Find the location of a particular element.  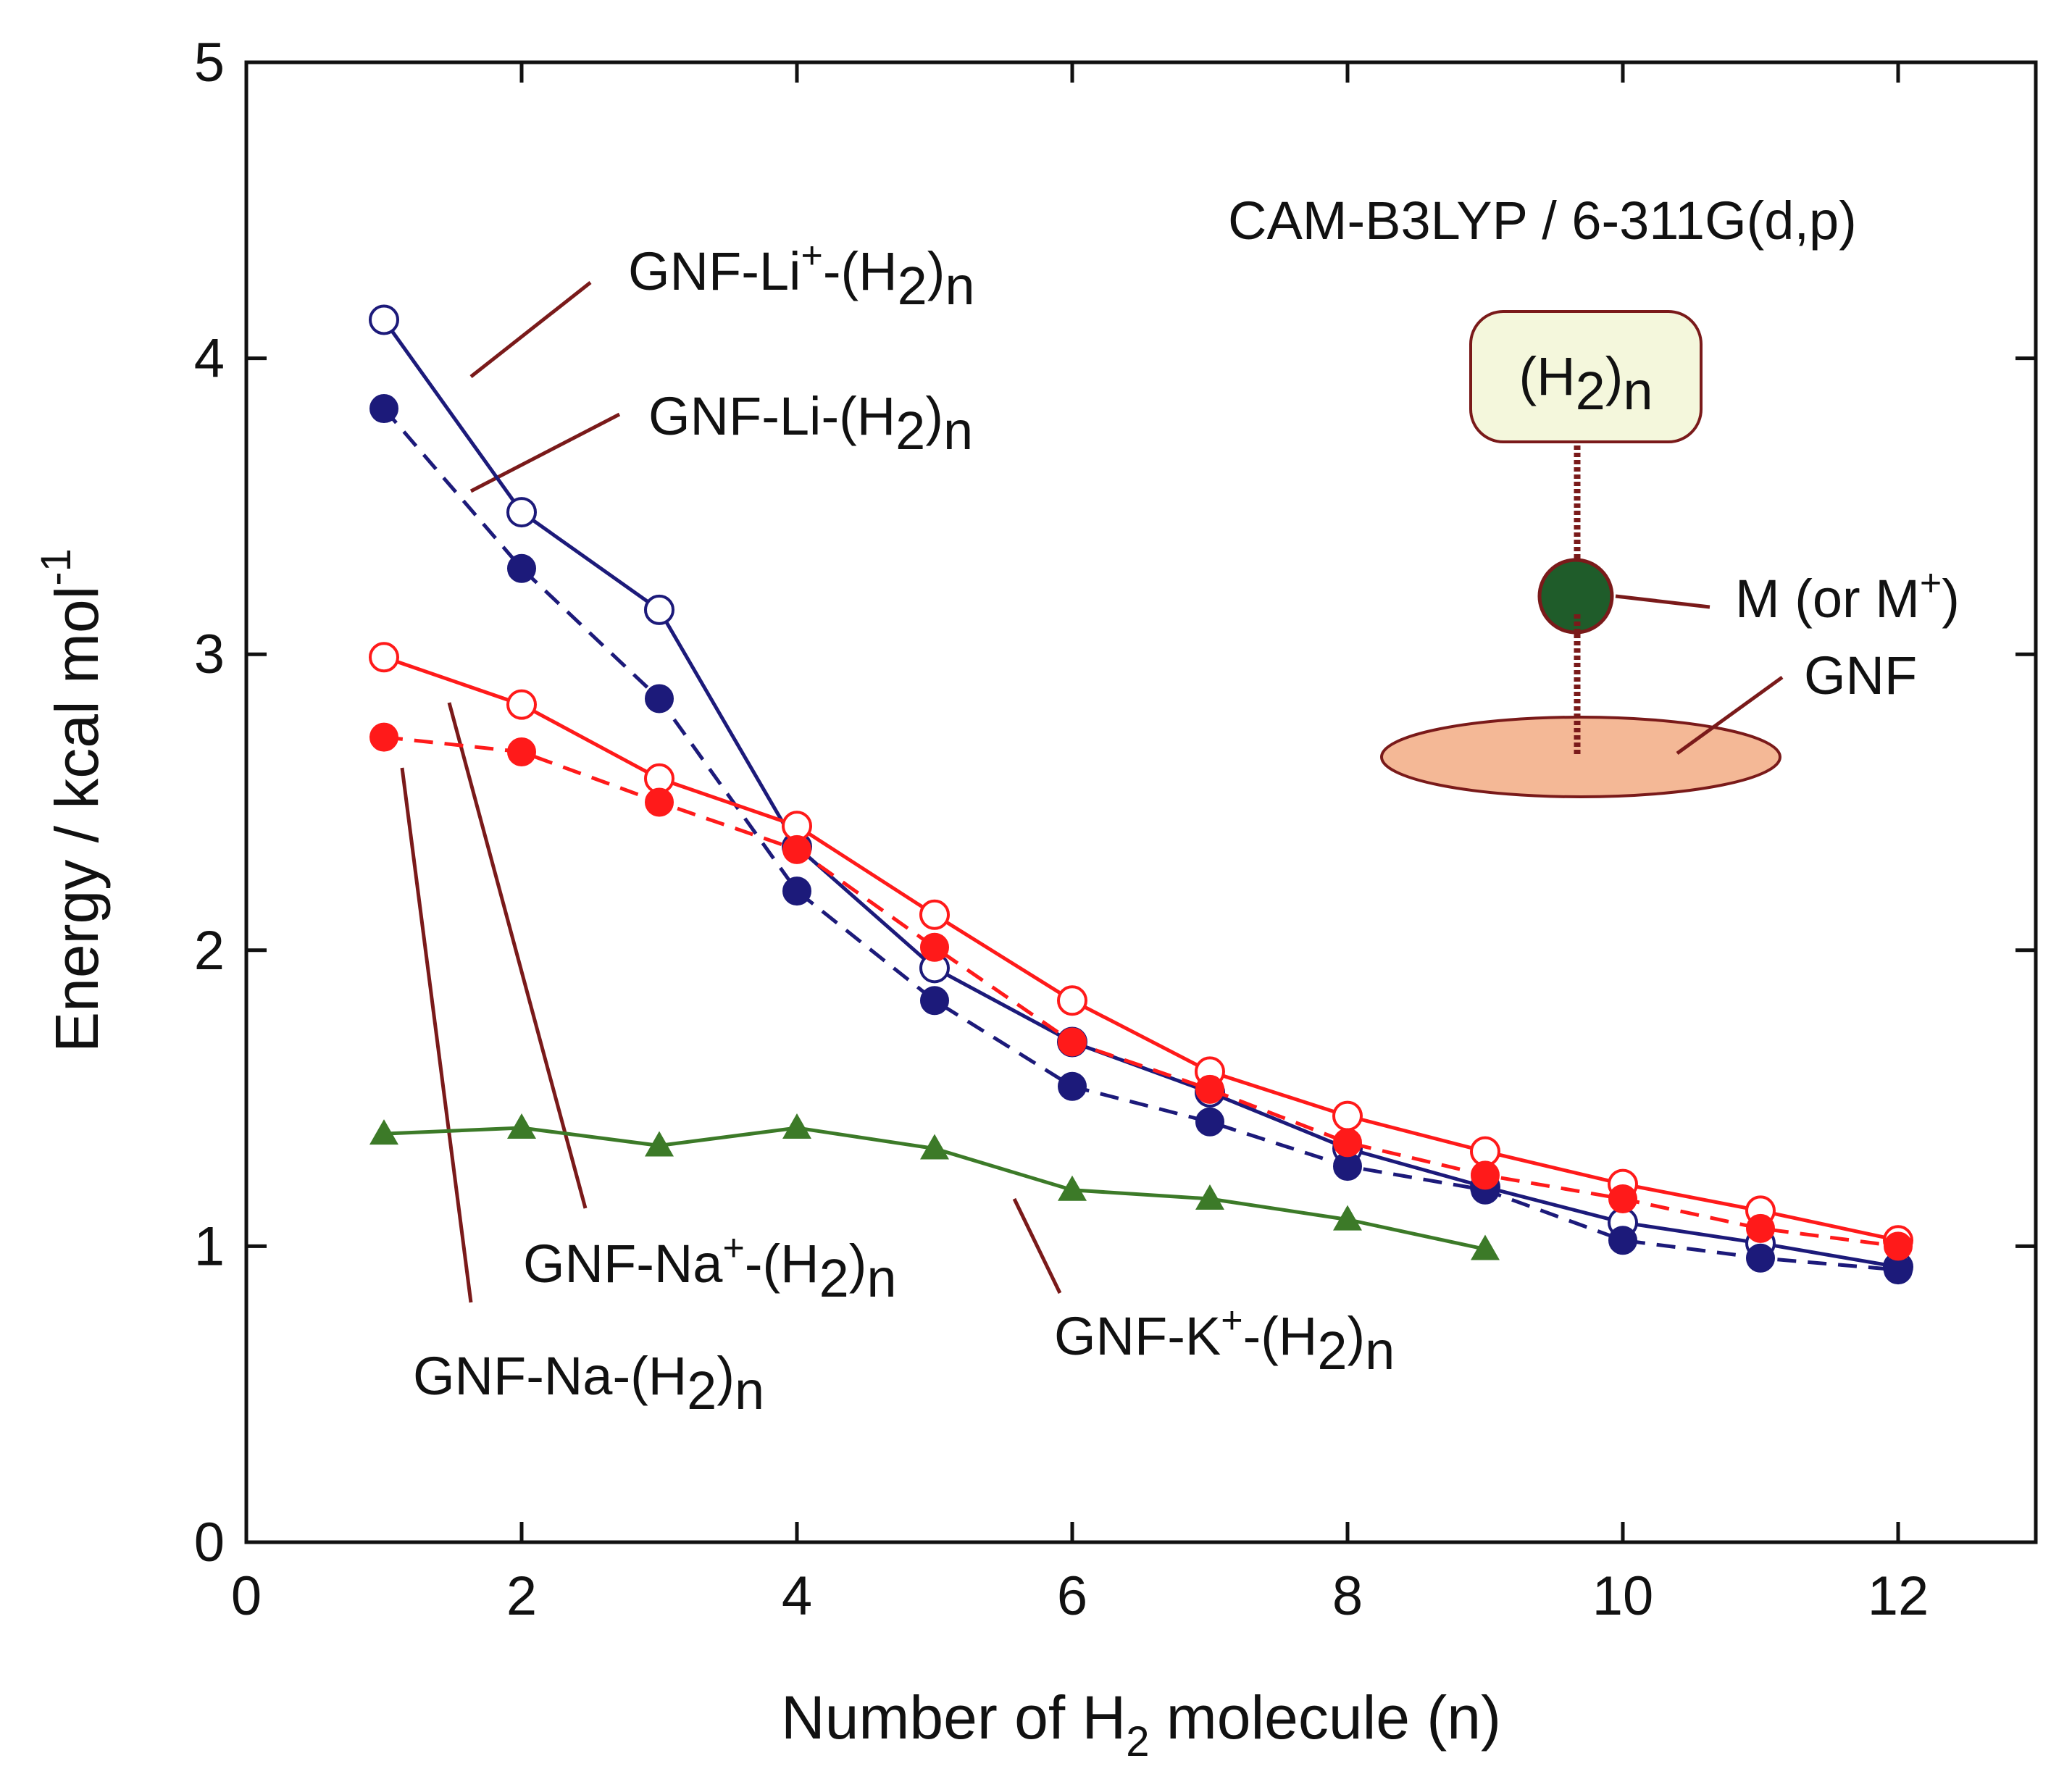

x-tick-label: 6 is located at coordinates (1072, 1596).